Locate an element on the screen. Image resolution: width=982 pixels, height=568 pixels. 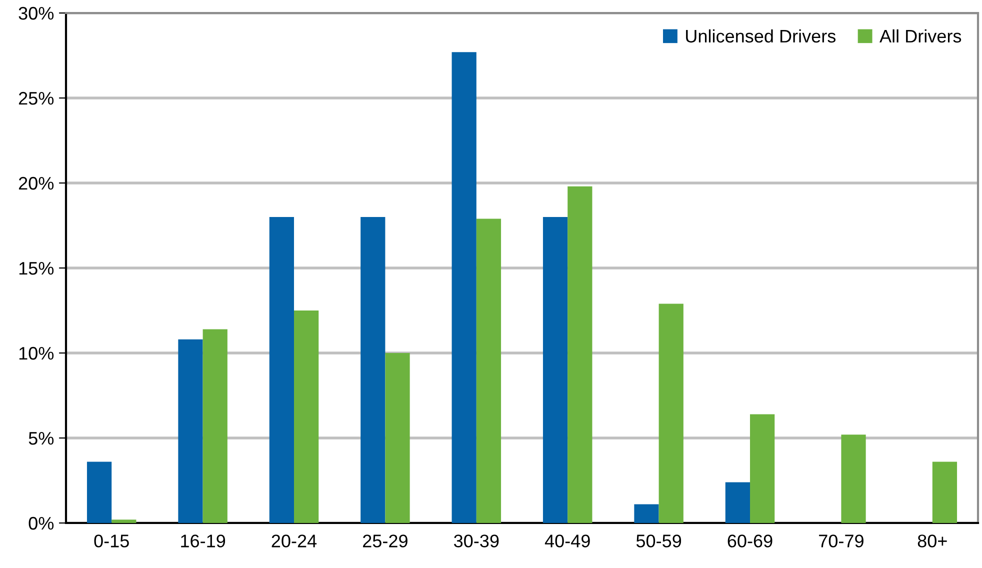
x-tick-label: 70-79 is located at coordinates (841, 541).